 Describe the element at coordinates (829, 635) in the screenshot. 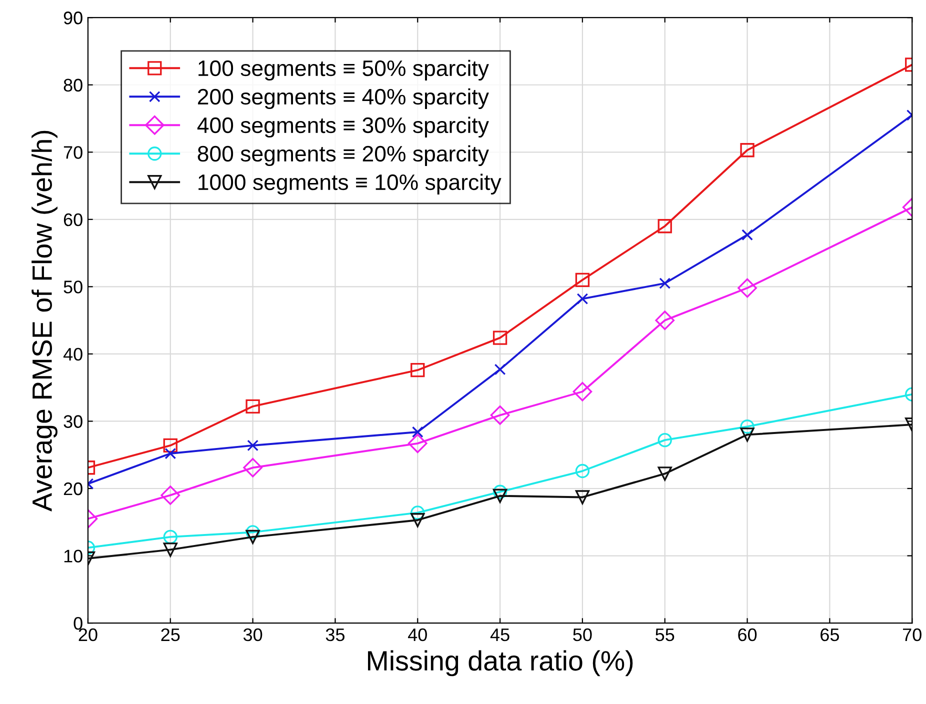

I see `x-tick-label: 65` at that location.